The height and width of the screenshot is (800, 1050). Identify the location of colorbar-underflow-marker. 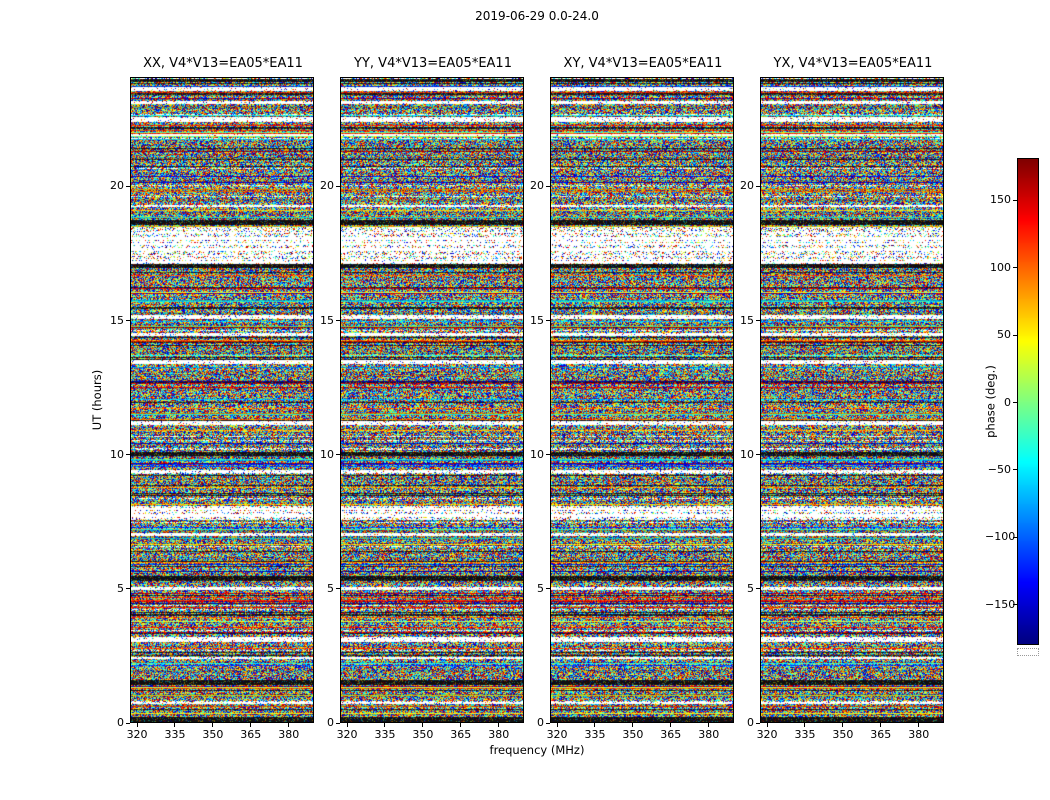
(1028, 652).